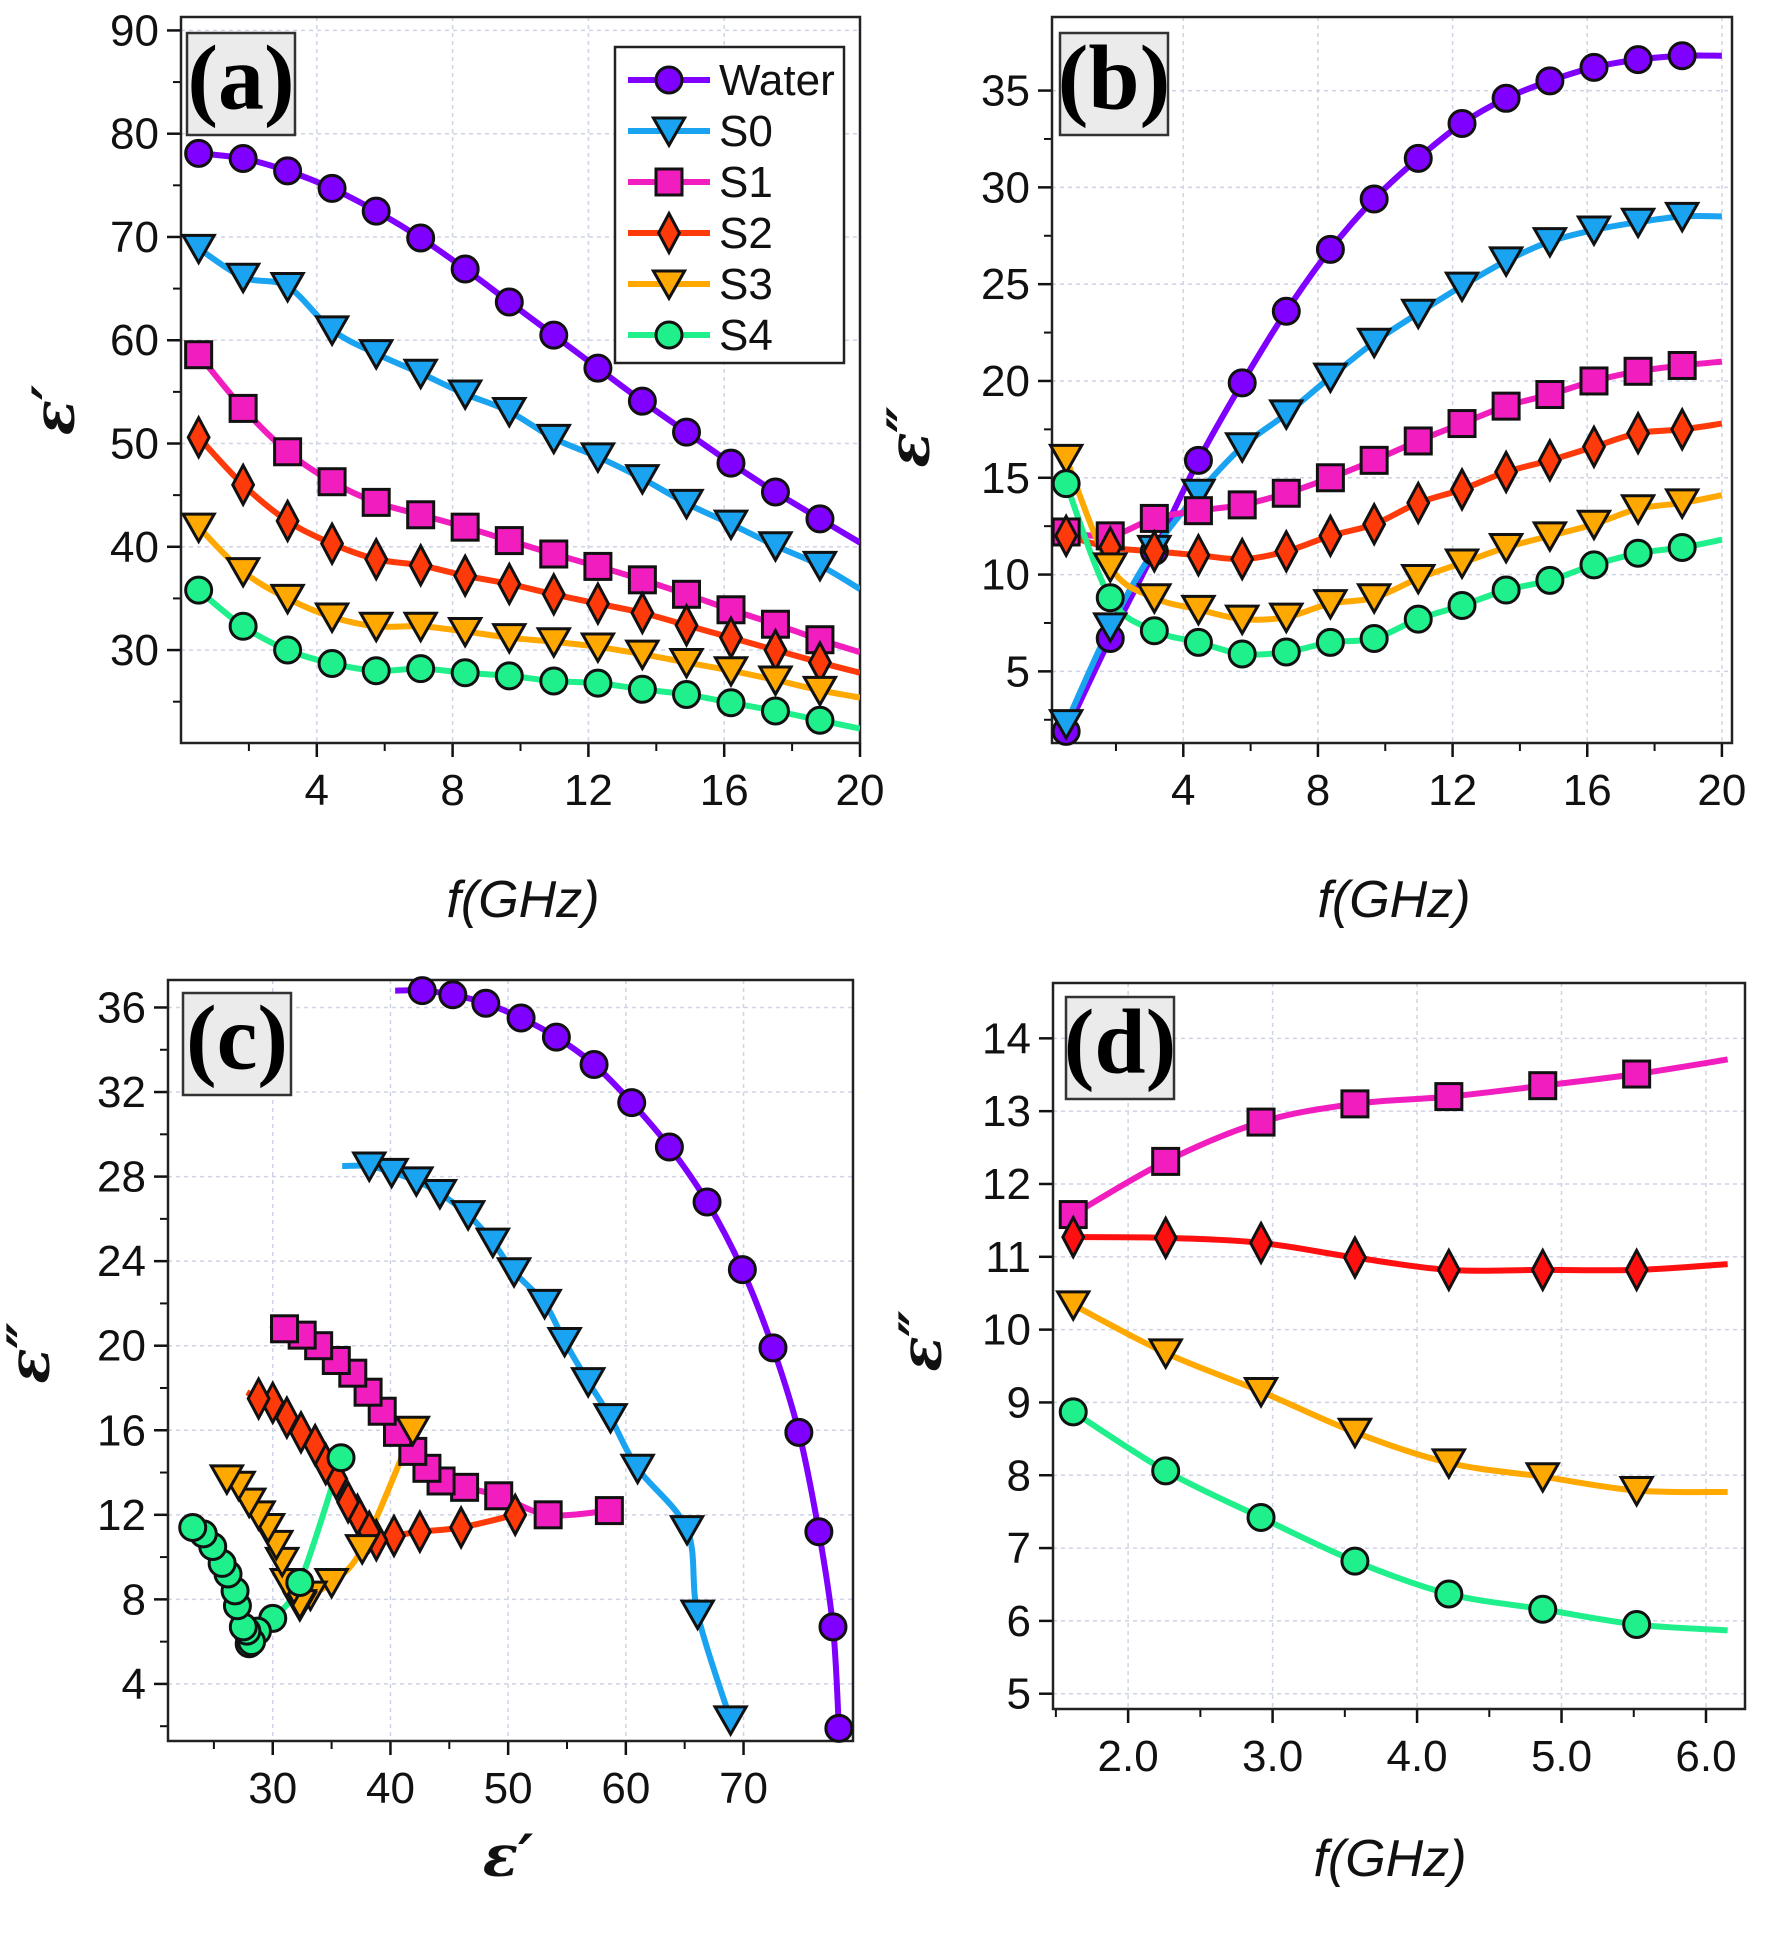 The width and height of the screenshot is (1772, 1943). What do you see at coordinates (669, 335) in the screenshot?
I see `legend-marker-s4` at bounding box center [669, 335].